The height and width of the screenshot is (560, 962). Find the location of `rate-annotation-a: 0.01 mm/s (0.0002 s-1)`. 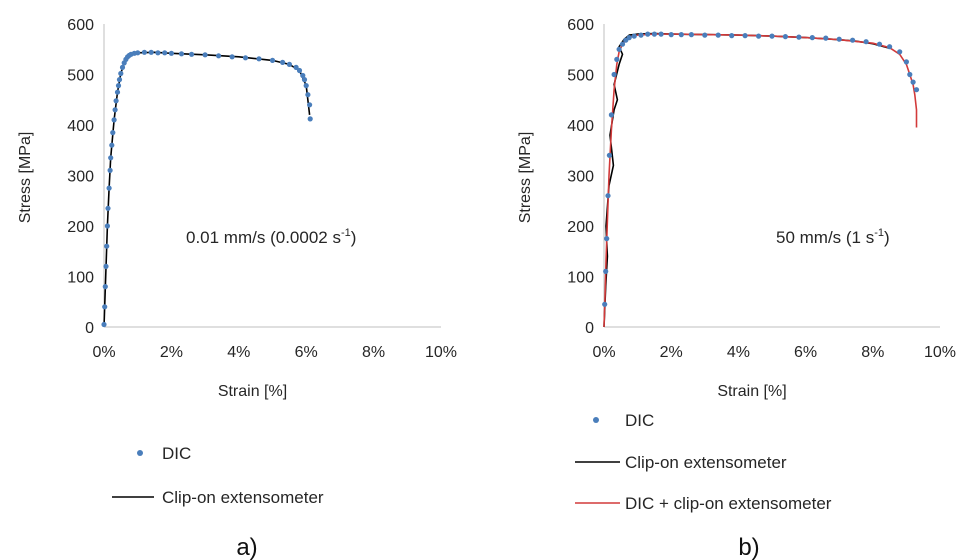

rate-annotation-a: 0.01 mm/s (0.0002 s-1) is located at coordinates (271, 237).